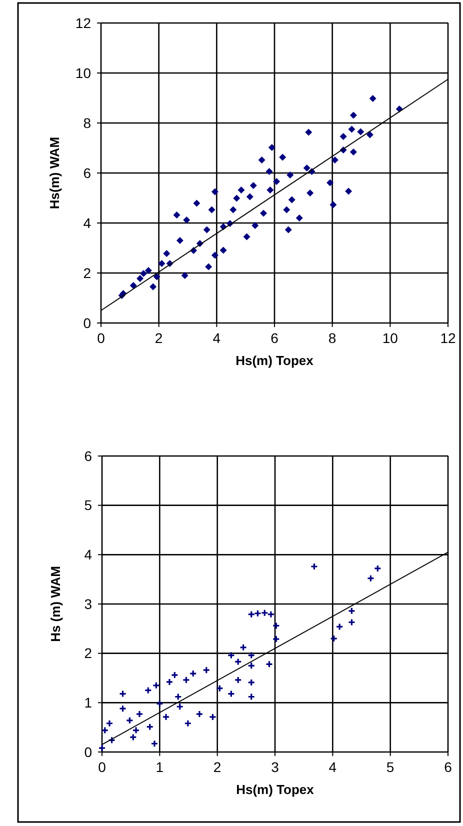  I want to click on x-tick-label: 12, so click(448, 338).